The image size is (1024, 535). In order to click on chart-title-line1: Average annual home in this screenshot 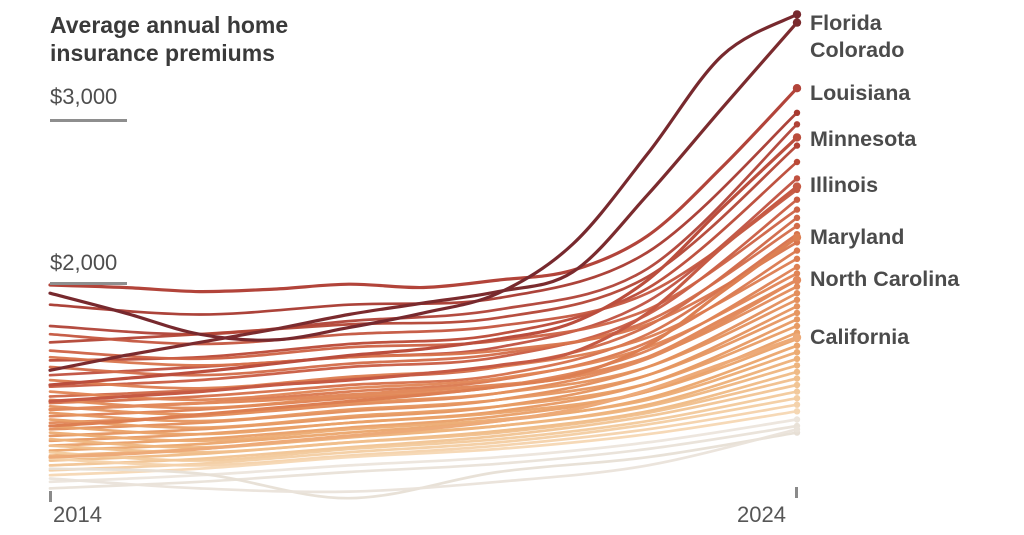, I will do `click(169, 25)`.